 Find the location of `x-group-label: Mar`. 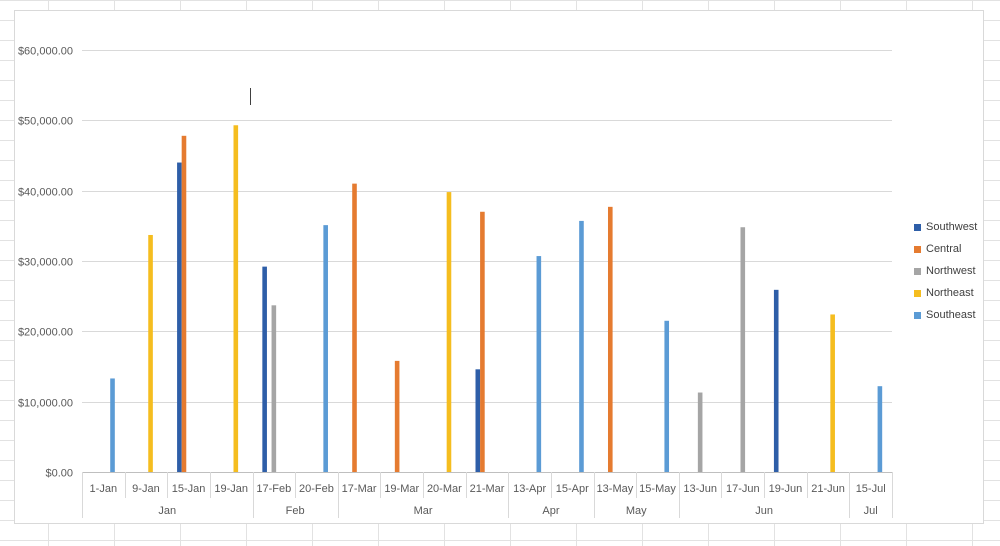

x-group-label: Mar is located at coordinates (423, 511).